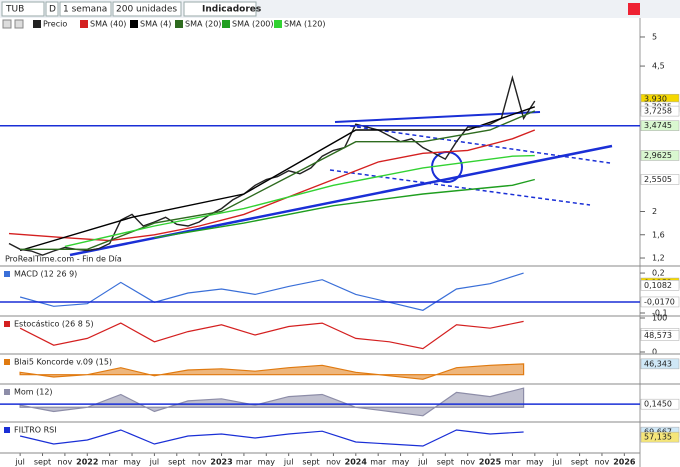 Image resolution: width=680 pixels, height=467 pixels. What do you see at coordinates (658, 66) in the screenshot?
I see `y-tick-label: 4,5` at bounding box center [658, 66].